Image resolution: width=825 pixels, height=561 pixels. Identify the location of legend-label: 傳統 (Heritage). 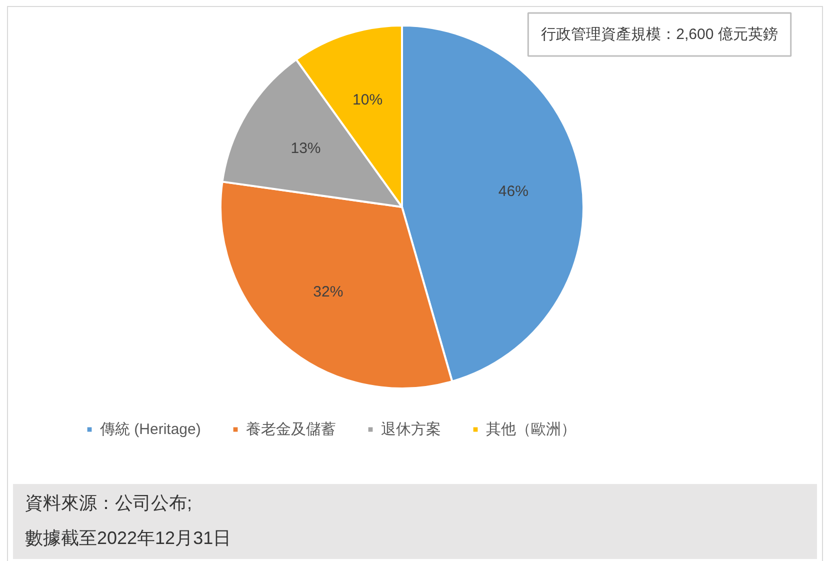
(150, 429).